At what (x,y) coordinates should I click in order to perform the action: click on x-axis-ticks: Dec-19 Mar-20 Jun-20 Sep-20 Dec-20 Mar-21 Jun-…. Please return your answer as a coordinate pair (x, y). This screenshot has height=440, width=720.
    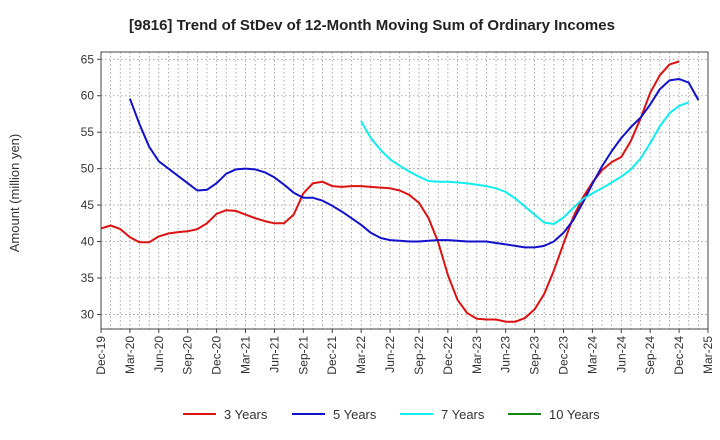
    Looking at the image, I should click on (404, 352).